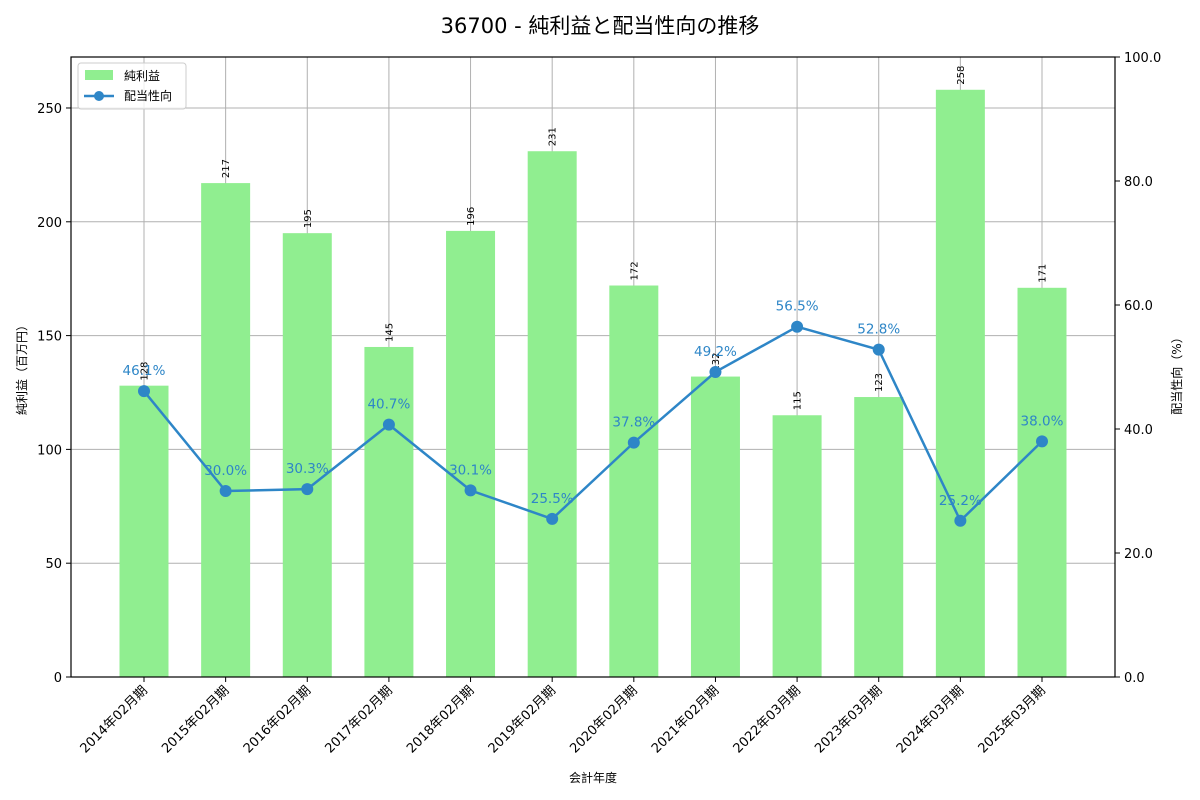 Image resolution: width=1200 pixels, height=800 pixels. What do you see at coordinates (114, 719) in the screenshot?
I see `x-tick-label: 2014年02月期` at bounding box center [114, 719].